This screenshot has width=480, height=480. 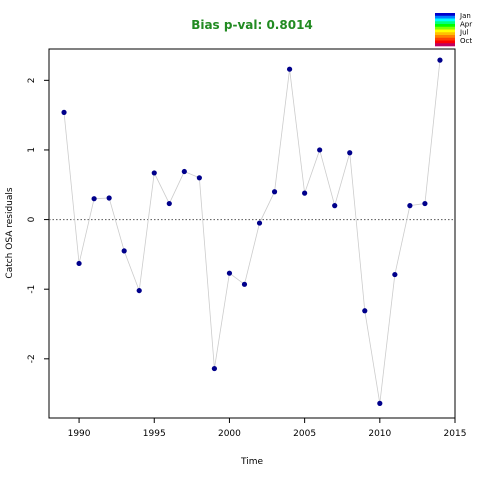 What do you see at coordinates (169, 203) in the screenshot?
I see `data-point-1996` at bounding box center [169, 203].